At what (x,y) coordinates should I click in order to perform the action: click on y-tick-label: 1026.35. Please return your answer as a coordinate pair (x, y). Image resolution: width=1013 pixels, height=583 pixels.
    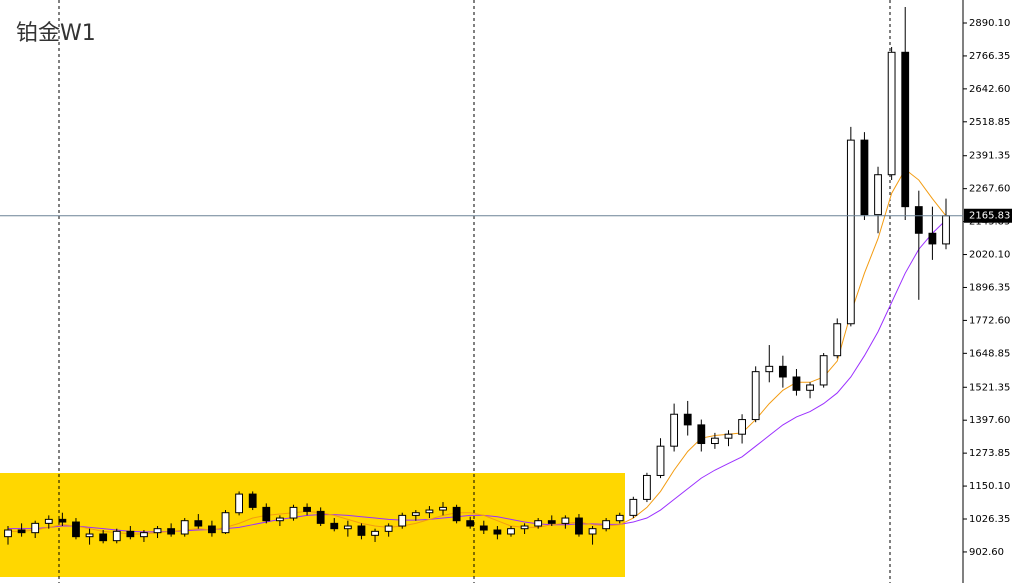
    Looking at the image, I should click on (989, 519).